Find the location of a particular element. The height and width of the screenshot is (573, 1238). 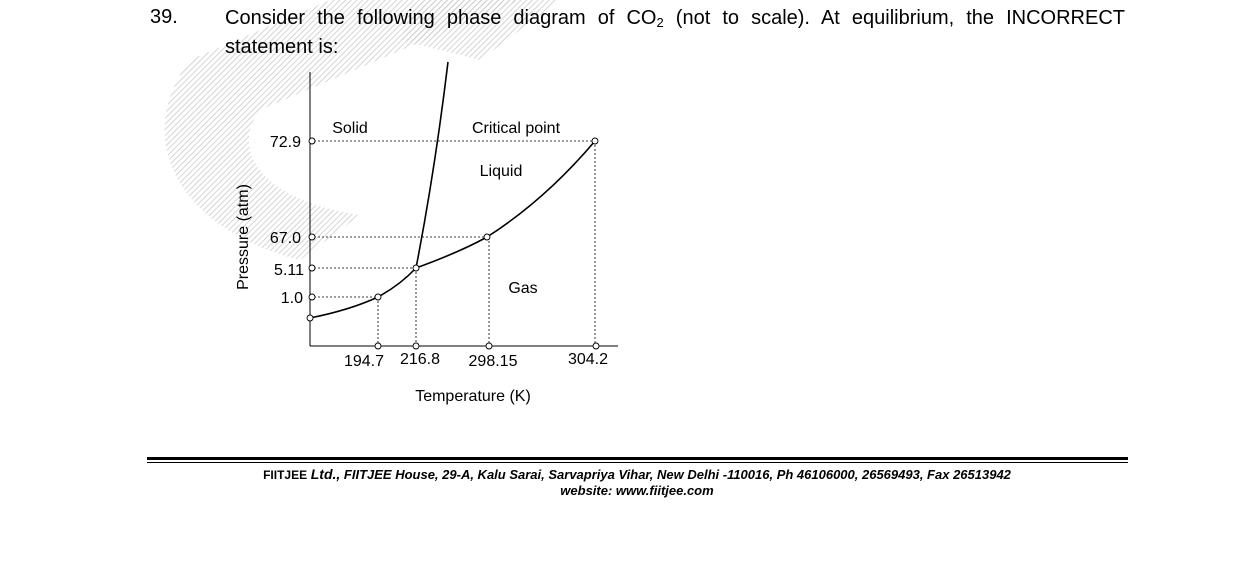

website: website: www.fiitjee.com is located at coordinates (637, 490).